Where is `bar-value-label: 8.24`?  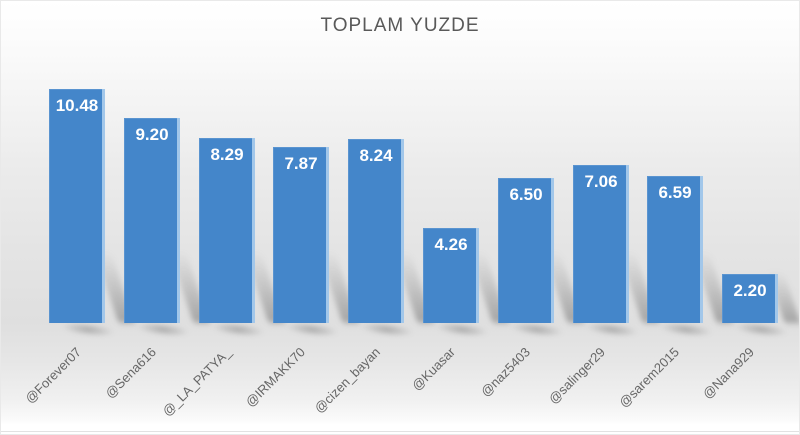 bar-value-label: 8.24 is located at coordinates (376, 155).